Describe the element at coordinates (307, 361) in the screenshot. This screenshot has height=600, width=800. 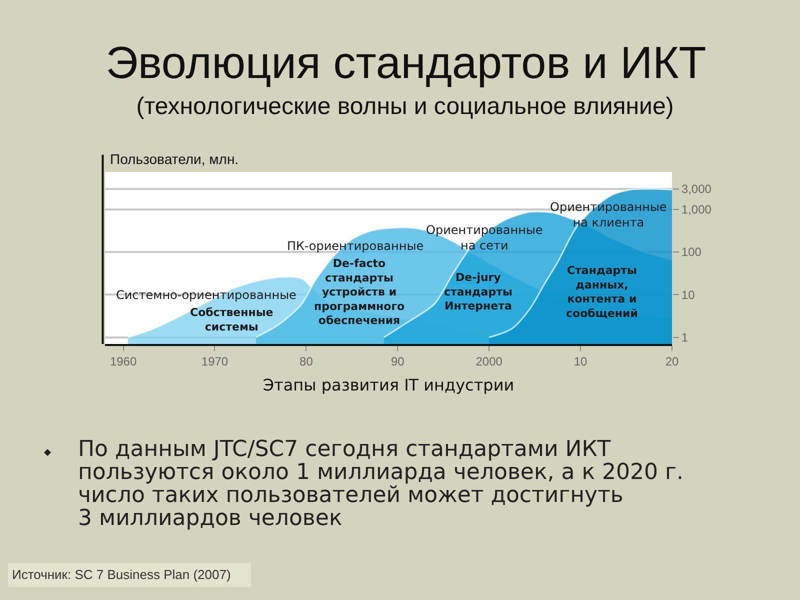
I see `x-tick-label: 80` at that location.